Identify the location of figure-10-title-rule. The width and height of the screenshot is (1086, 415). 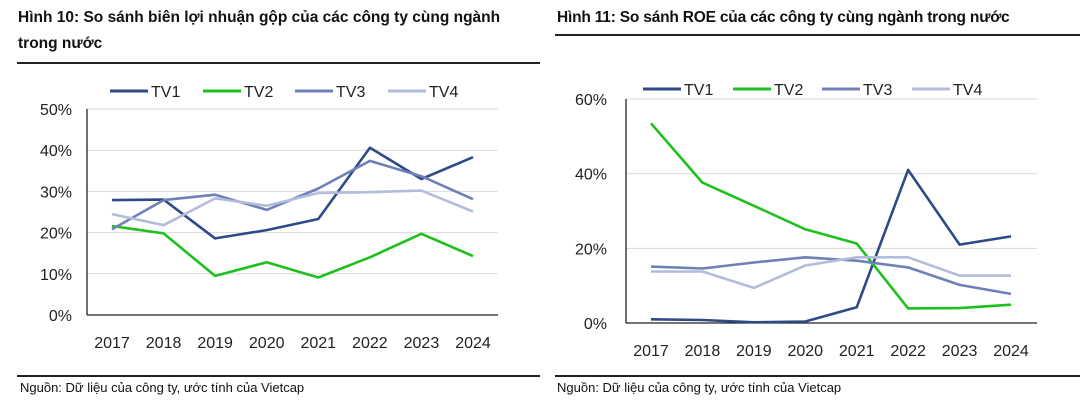
(278, 63).